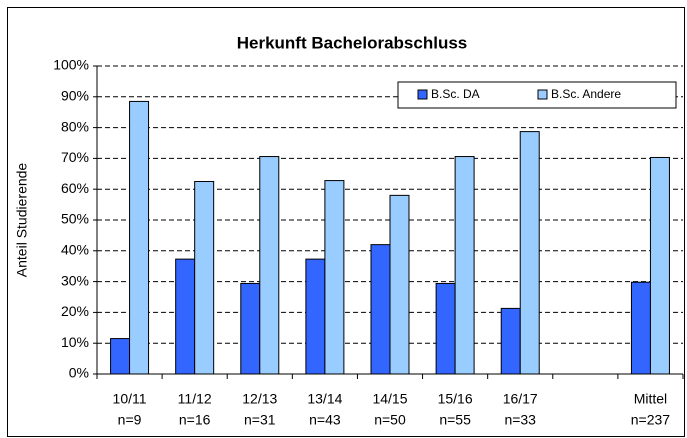 This screenshot has height=438, width=687. What do you see at coordinates (75, 280) in the screenshot?
I see `y-tick-label: 30%` at bounding box center [75, 280].